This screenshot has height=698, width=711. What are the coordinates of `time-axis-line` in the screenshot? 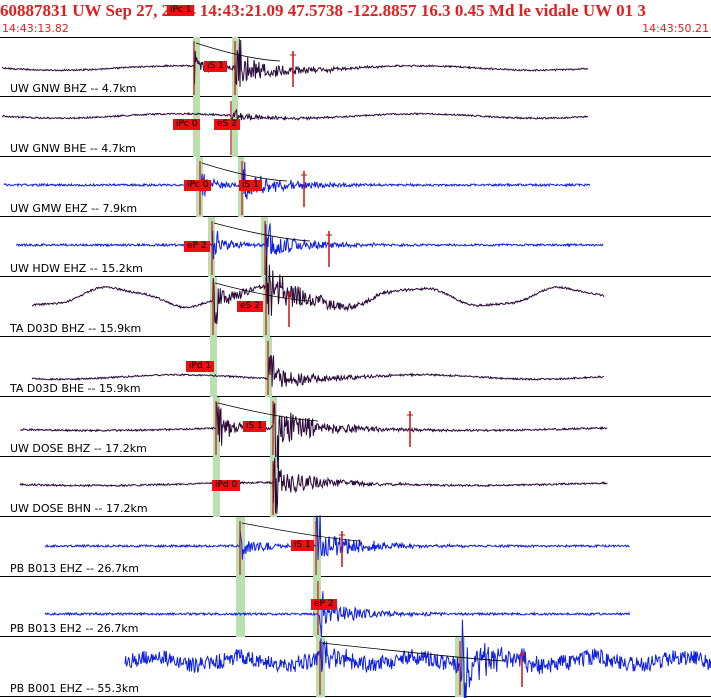 It's located at (355, 37).